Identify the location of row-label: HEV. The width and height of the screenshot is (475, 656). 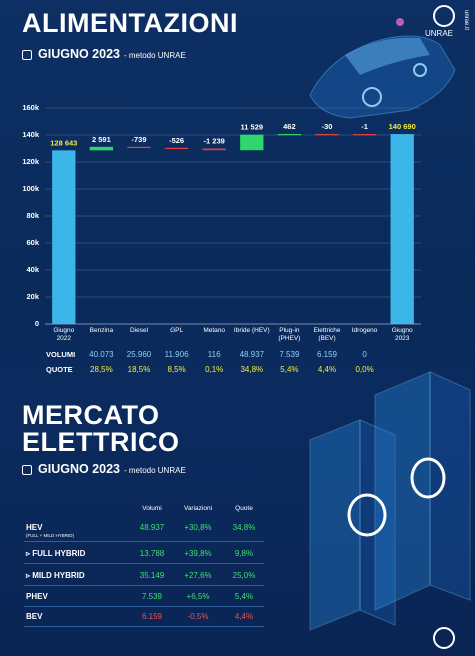
(34, 527).